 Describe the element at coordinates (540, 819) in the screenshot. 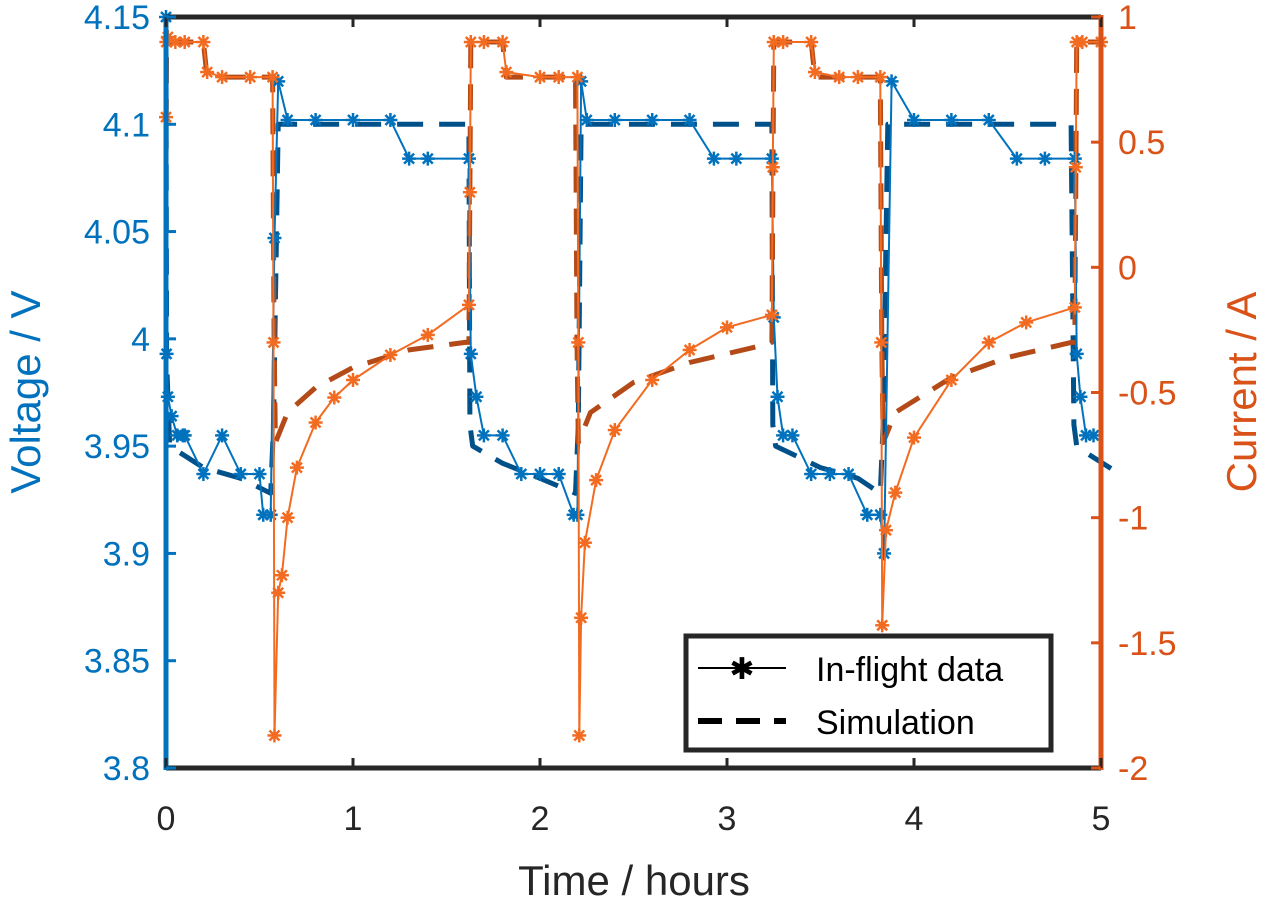

I see `x-tick-label: 2` at that location.